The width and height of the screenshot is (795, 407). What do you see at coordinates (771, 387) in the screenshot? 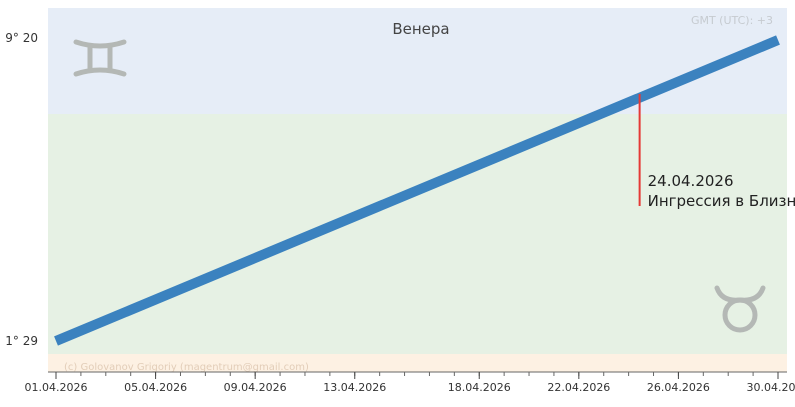
I see `x-tick-label: 30.04.2026` at bounding box center [771, 387].